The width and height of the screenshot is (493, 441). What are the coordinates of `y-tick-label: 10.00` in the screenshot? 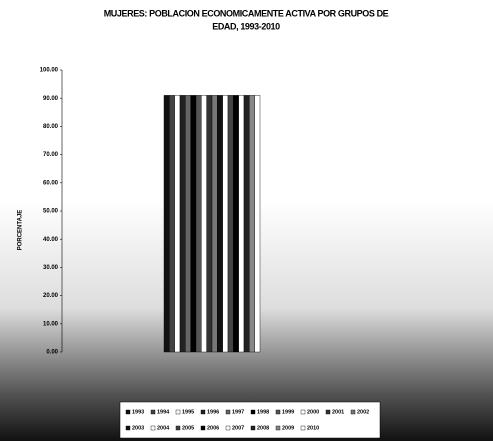 It's located at (51, 324).